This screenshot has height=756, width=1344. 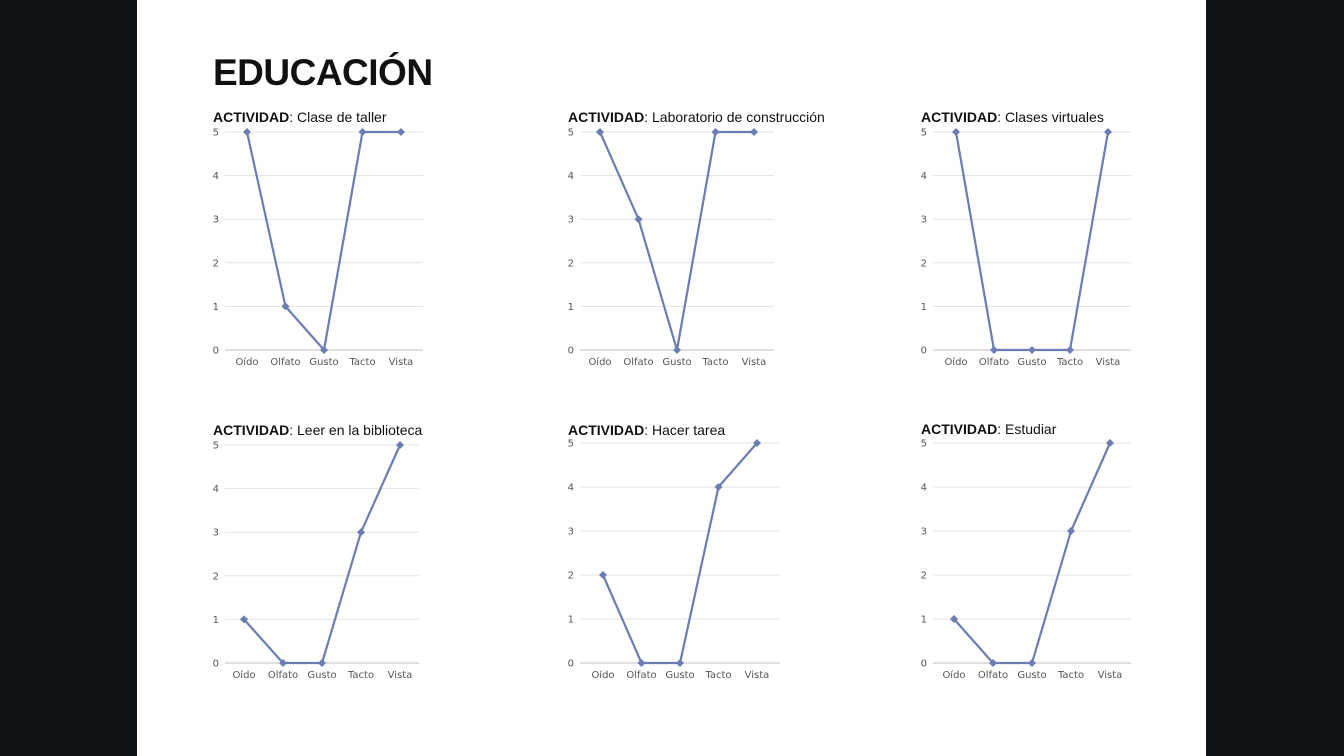 I want to click on chart-title-text: : Laboratorio de construcción, so click(x=734, y=117).